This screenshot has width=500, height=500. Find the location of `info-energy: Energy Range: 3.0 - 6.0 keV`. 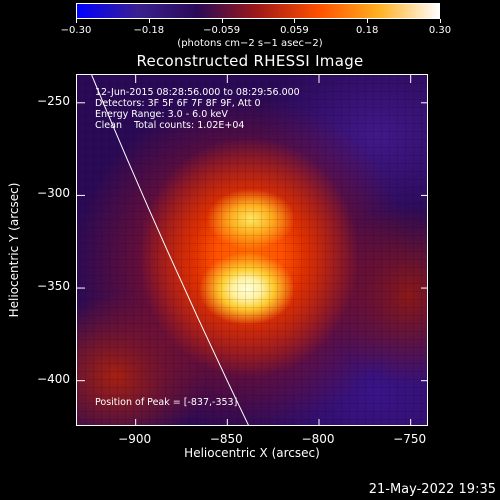

info-energy: Energy Range: 3.0 - 6.0 keV is located at coordinates (161, 114).